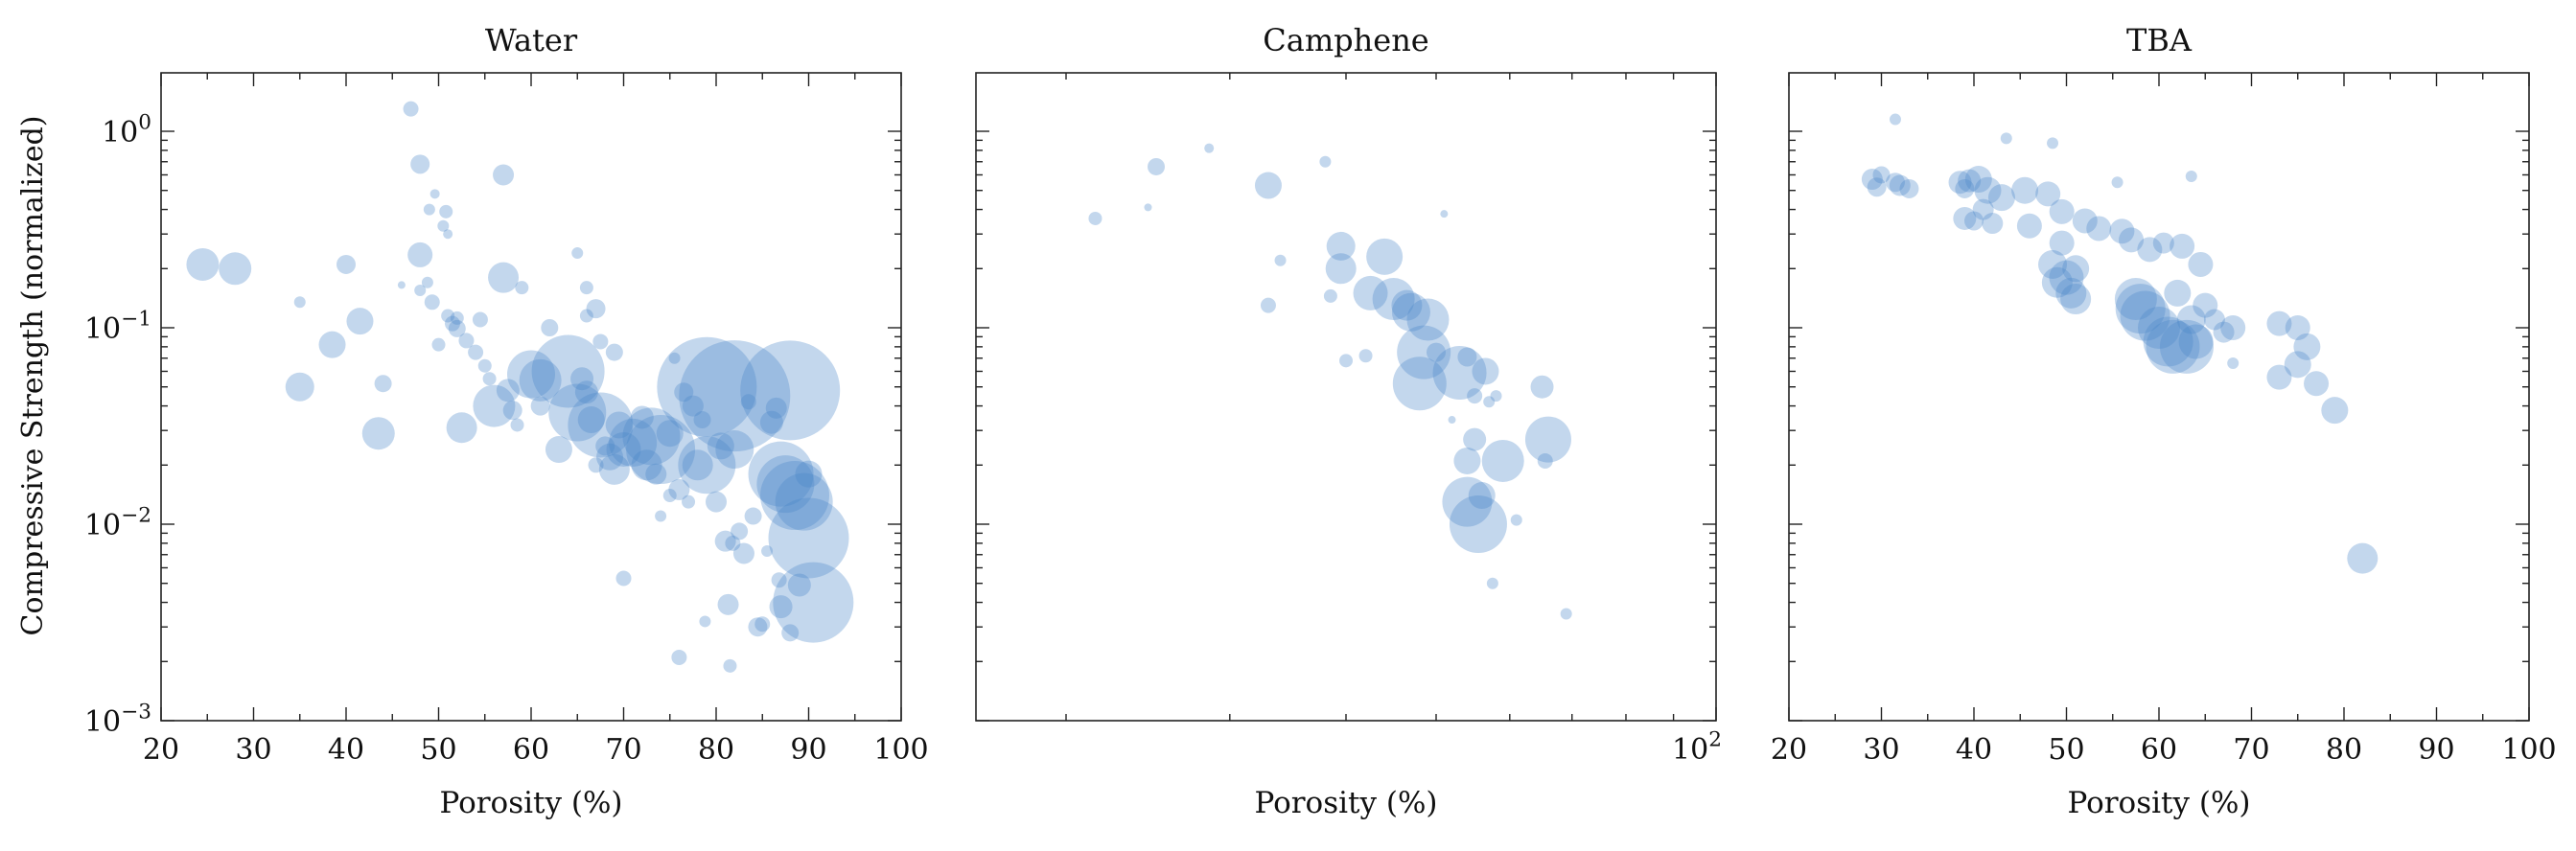 This screenshot has height=851, width=2576. Describe the element at coordinates (1697, 748) in the screenshot. I see `x-tick-label: 102` at that location.